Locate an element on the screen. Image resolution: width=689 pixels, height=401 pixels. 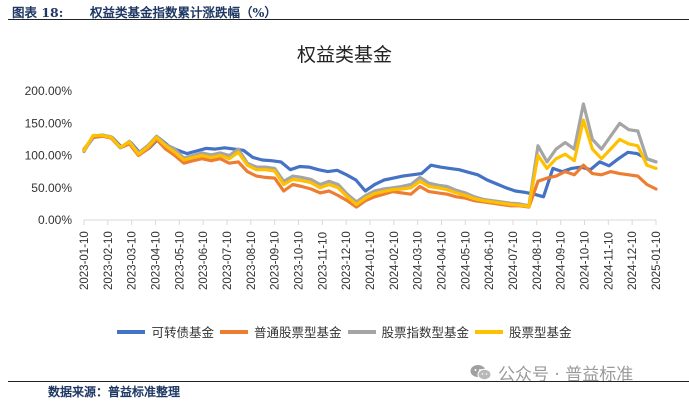
x-tick-label: 2023-08-10 is located at coordinates (252, 260).